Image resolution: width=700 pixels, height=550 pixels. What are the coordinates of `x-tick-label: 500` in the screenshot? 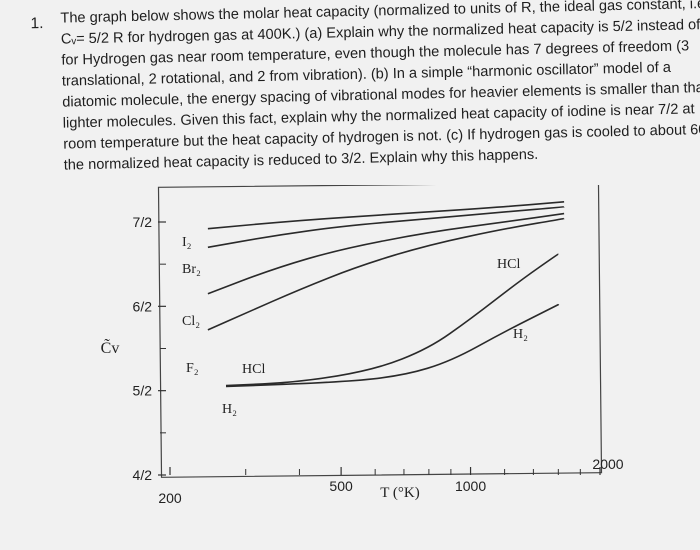 It's located at (341, 486).